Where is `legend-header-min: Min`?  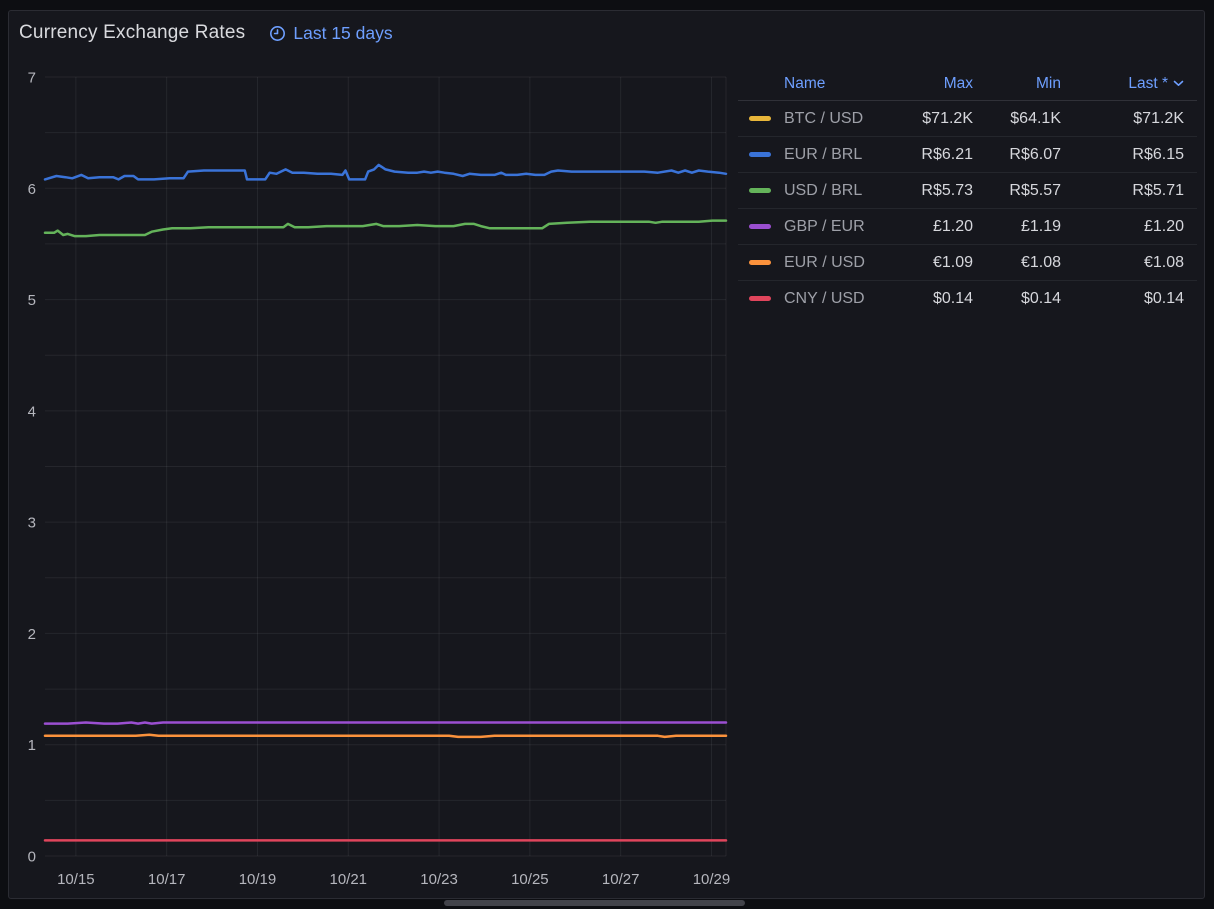 legend-header-min: Min is located at coordinates (1048, 83).